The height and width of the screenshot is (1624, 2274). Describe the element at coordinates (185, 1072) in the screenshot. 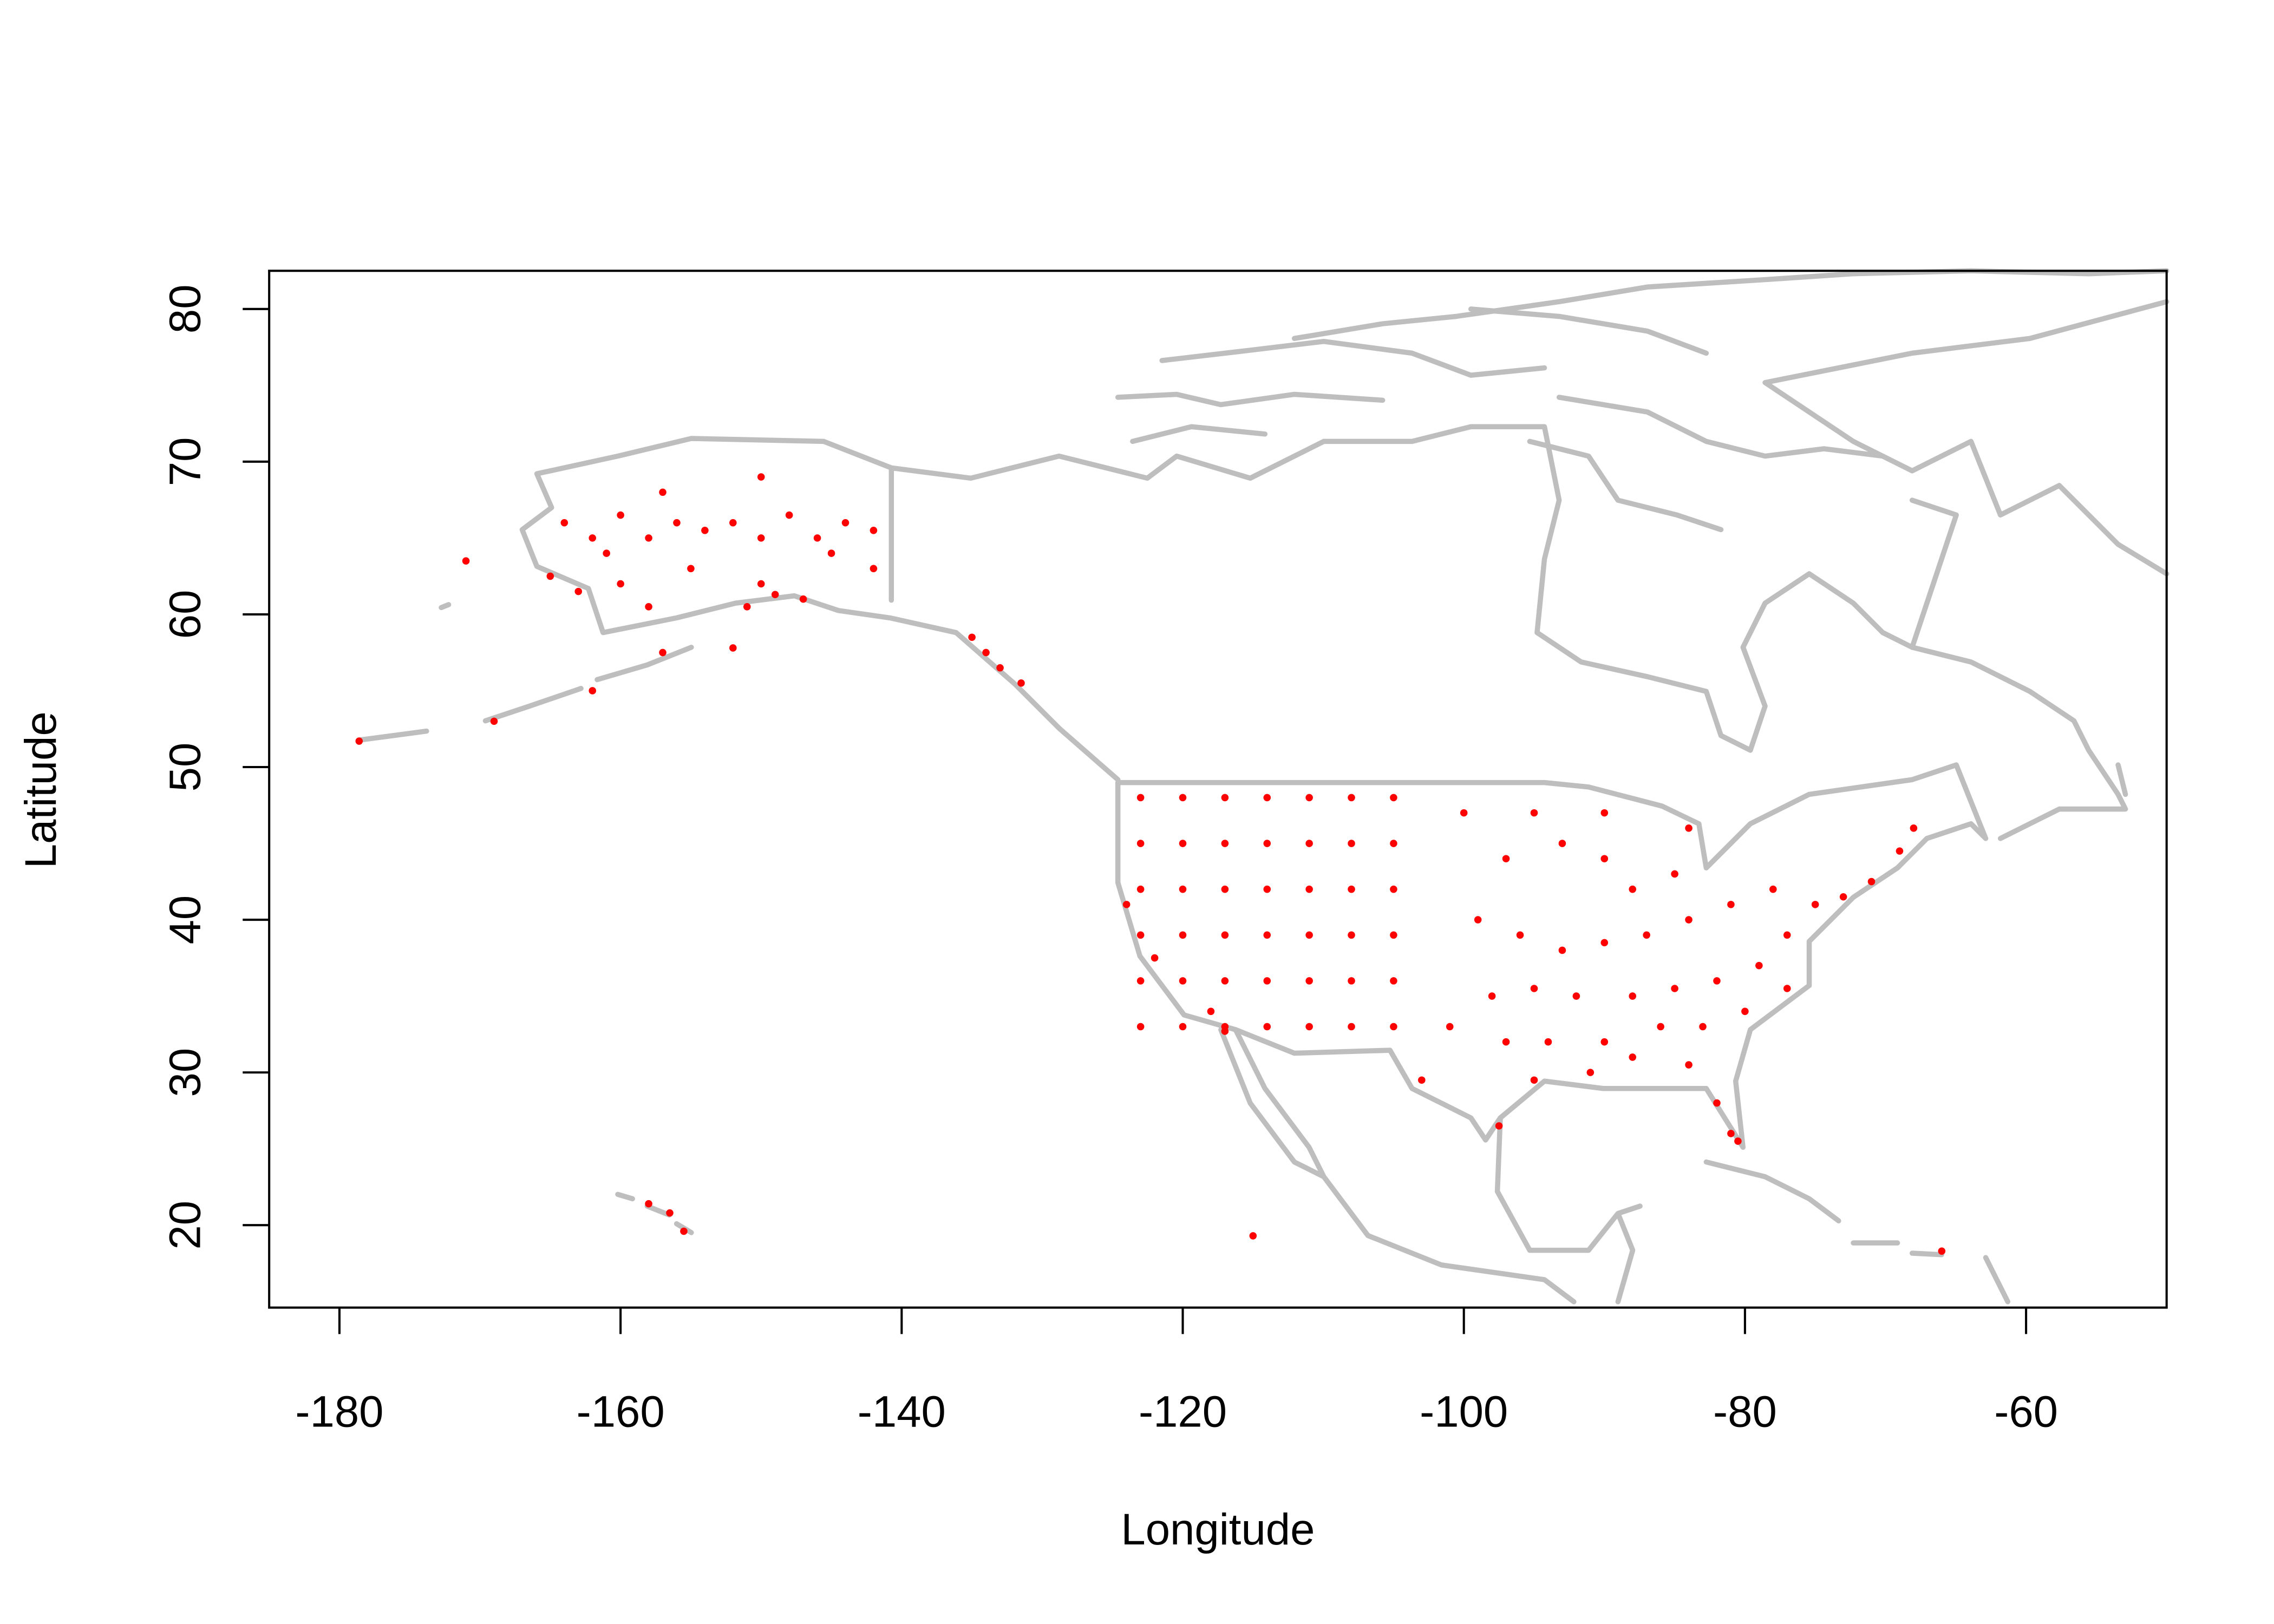

I see `y-tick-label: 30` at that location.